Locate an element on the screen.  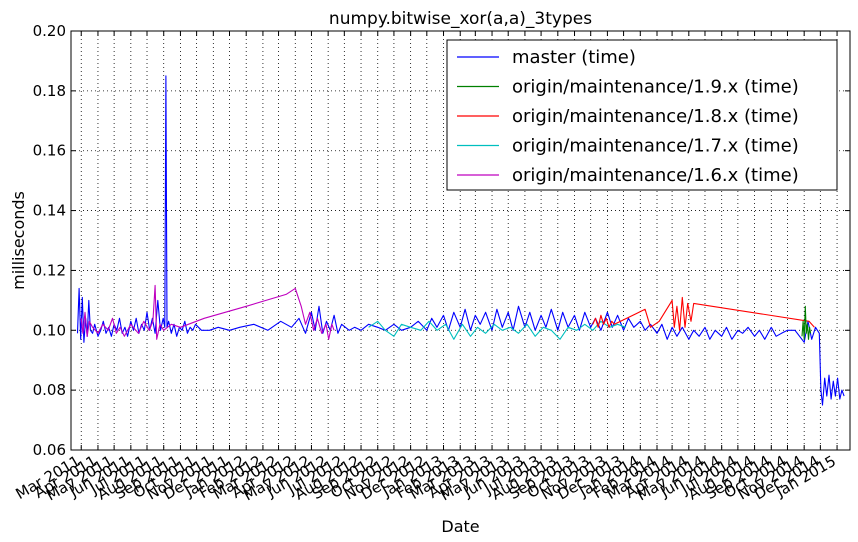
y-tick-label: 0.10 is located at coordinates (49, 330).